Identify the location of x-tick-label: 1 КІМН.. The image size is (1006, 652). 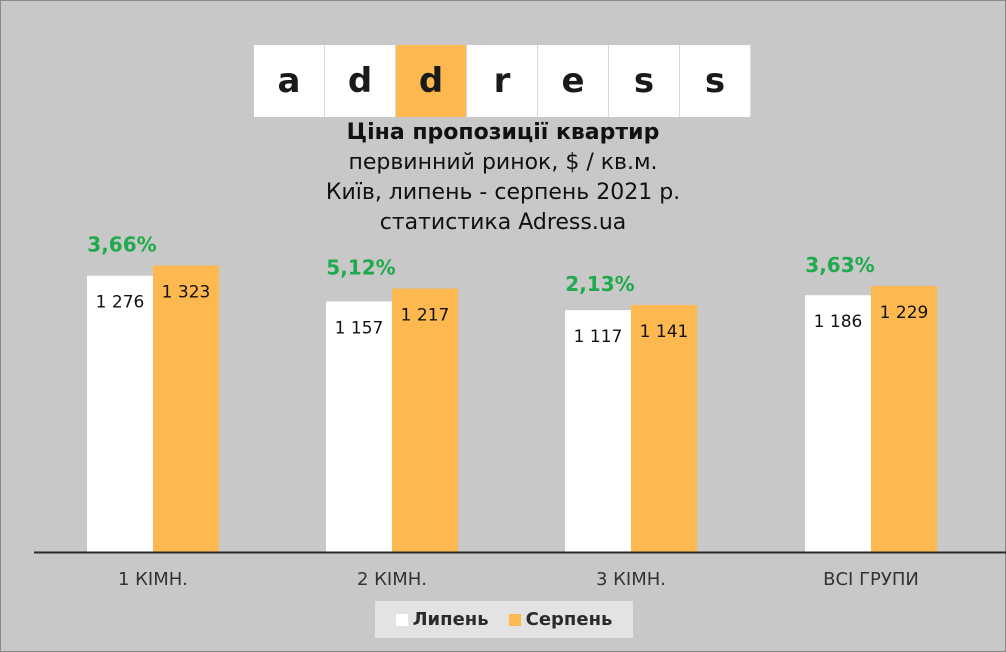
(153, 579).